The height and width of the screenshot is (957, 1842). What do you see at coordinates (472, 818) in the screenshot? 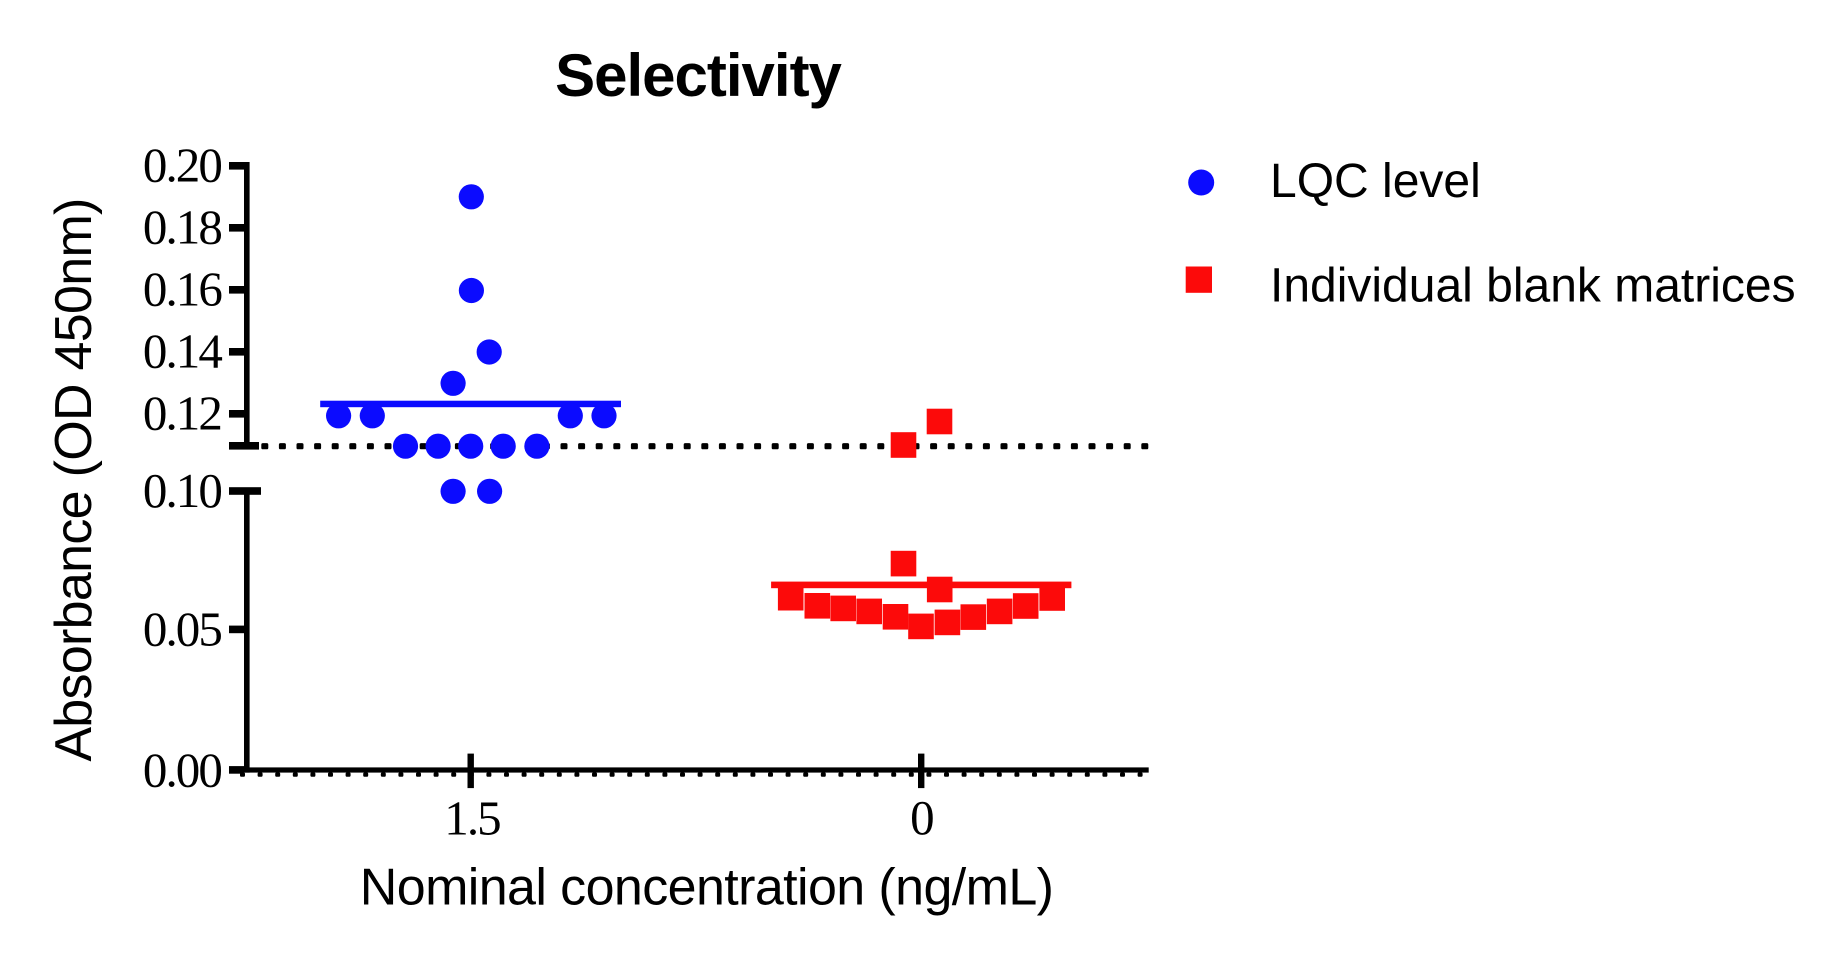
I see `svg-text: 1.5` at bounding box center [472, 818].